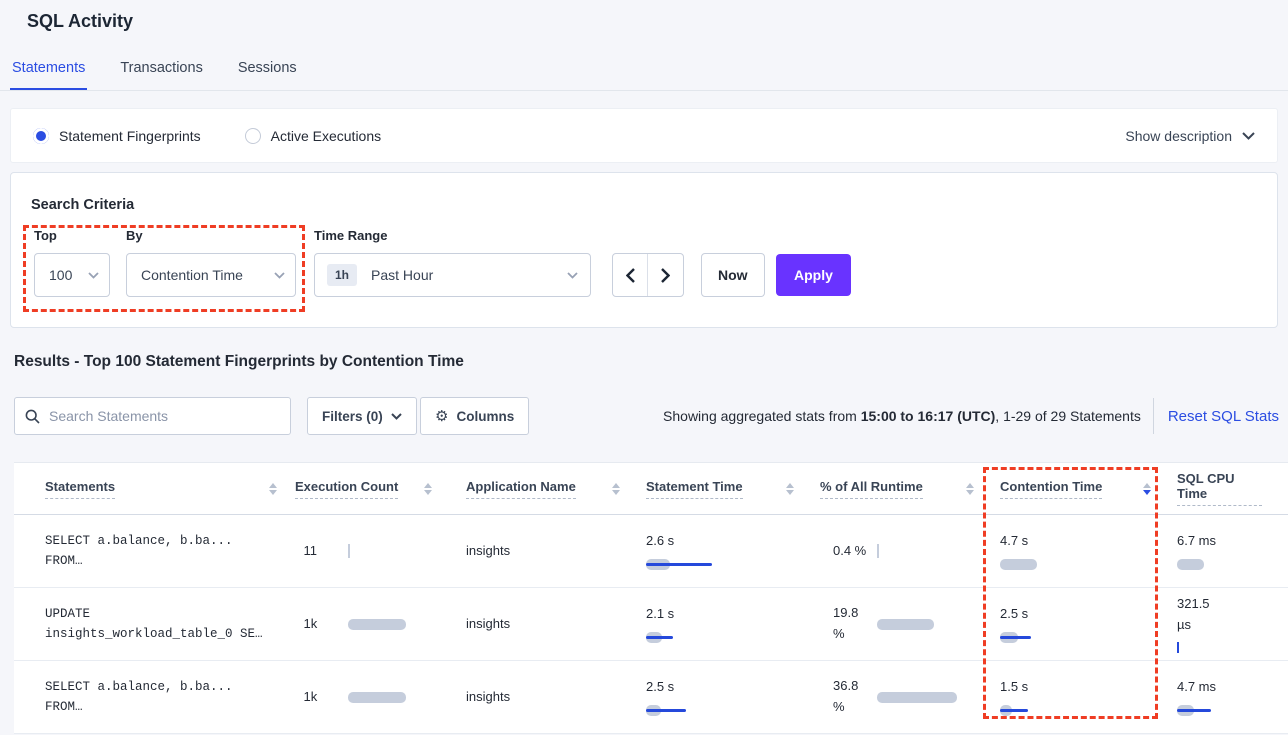  I want to click on metric-value-line: 6.7 ms, so click(1197, 541).